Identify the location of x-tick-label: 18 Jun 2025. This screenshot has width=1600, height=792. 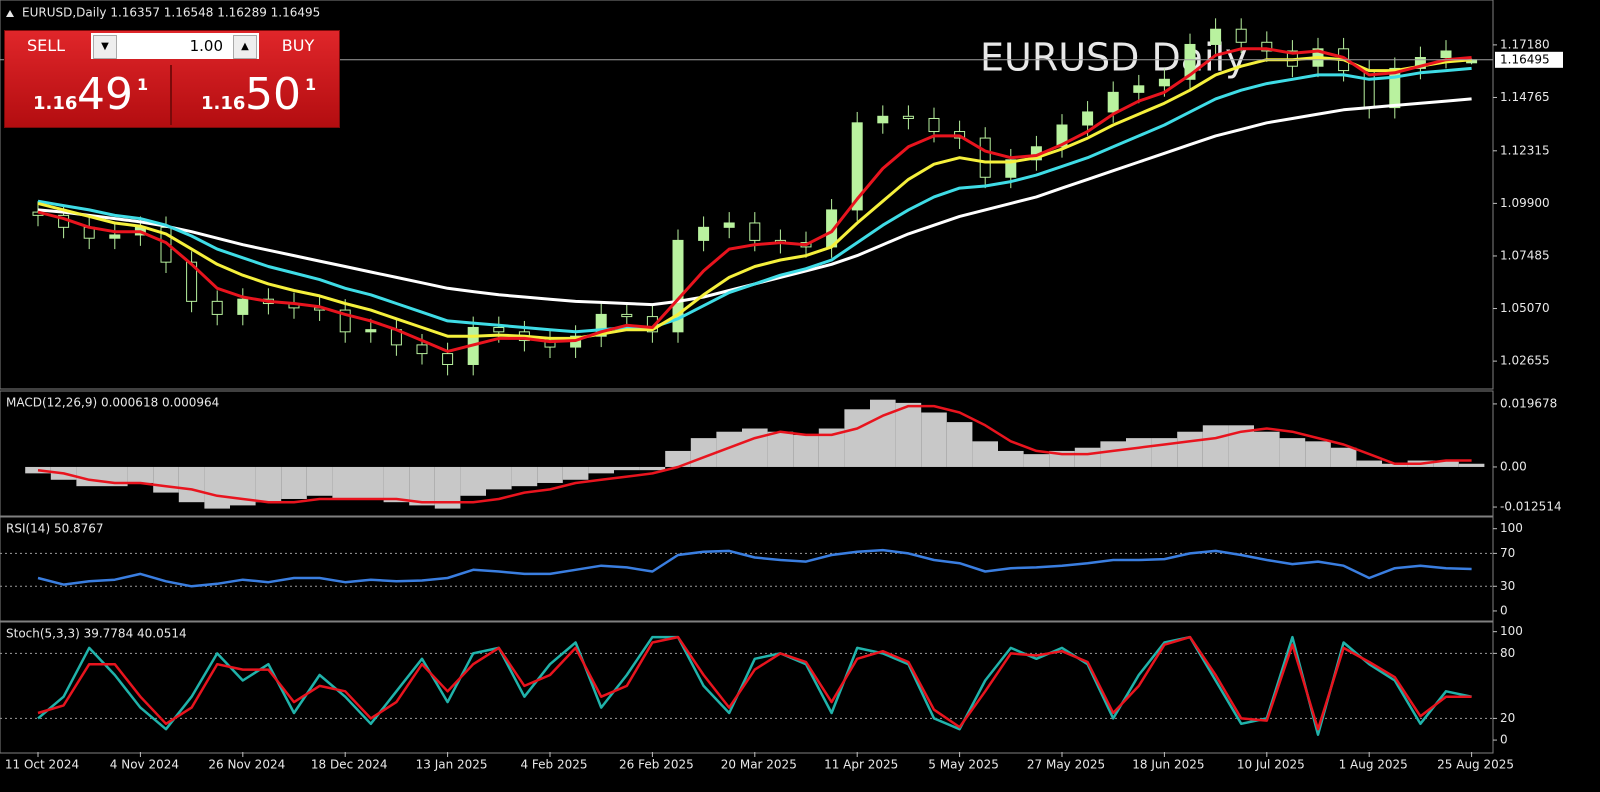
(1168, 765).